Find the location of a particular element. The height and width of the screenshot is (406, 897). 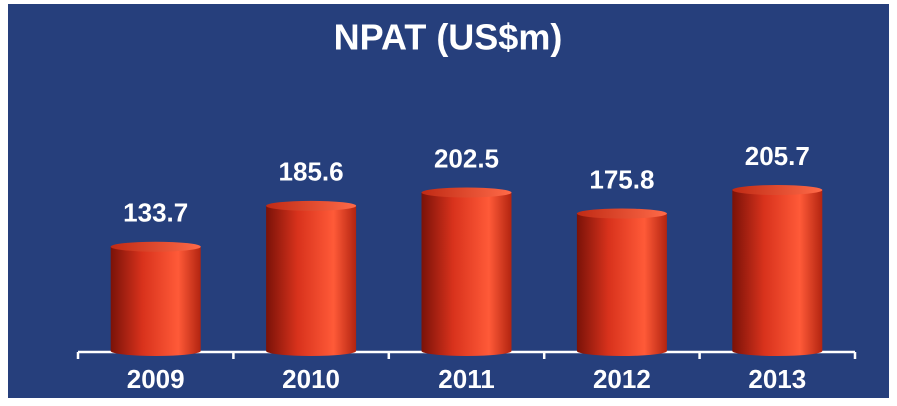

x-tick-label: 2012 is located at coordinates (622, 379).